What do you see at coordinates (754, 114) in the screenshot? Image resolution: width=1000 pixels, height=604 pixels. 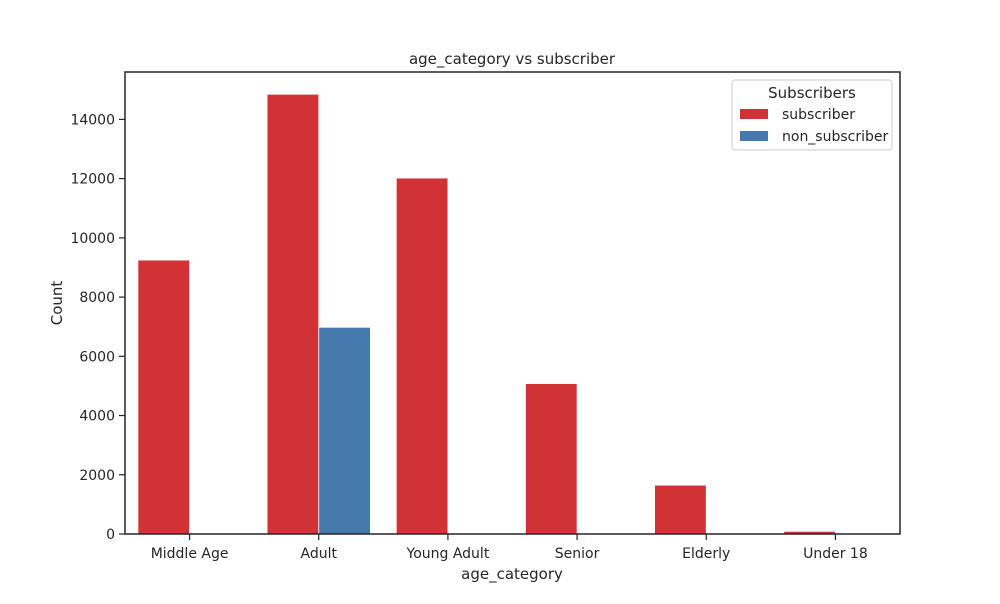 I see `legend-swatch-subscriber` at bounding box center [754, 114].